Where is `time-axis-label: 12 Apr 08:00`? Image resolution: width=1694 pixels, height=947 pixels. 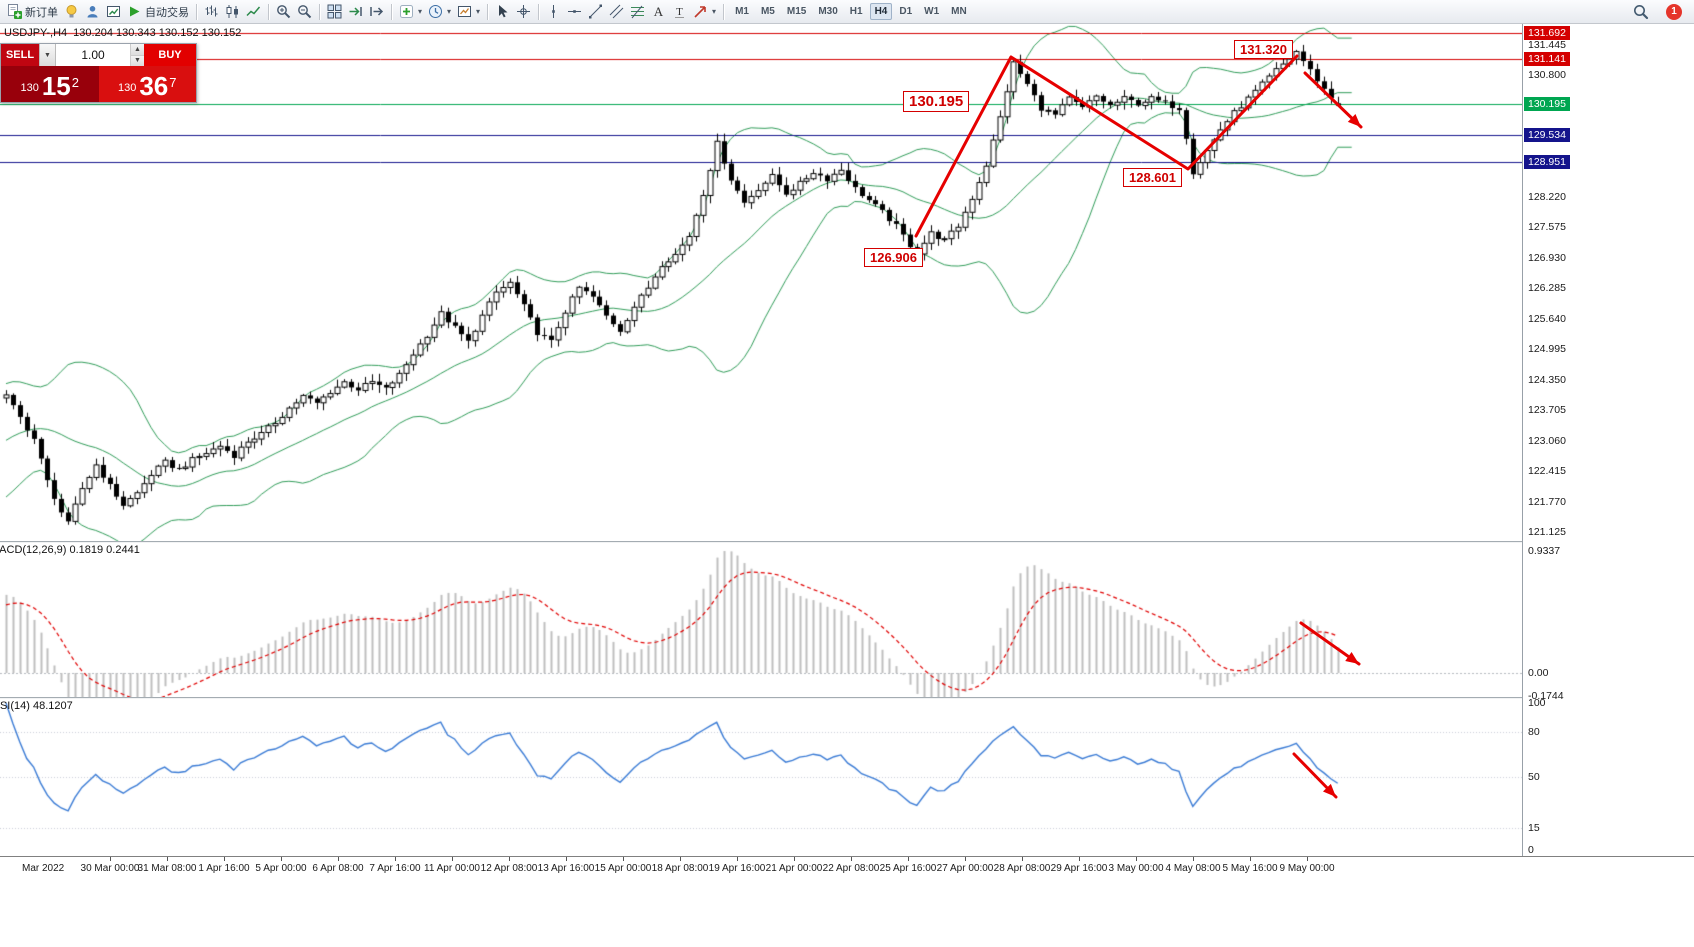 time-axis-label: 12 Apr 08:00 is located at coordinates (509, 868).